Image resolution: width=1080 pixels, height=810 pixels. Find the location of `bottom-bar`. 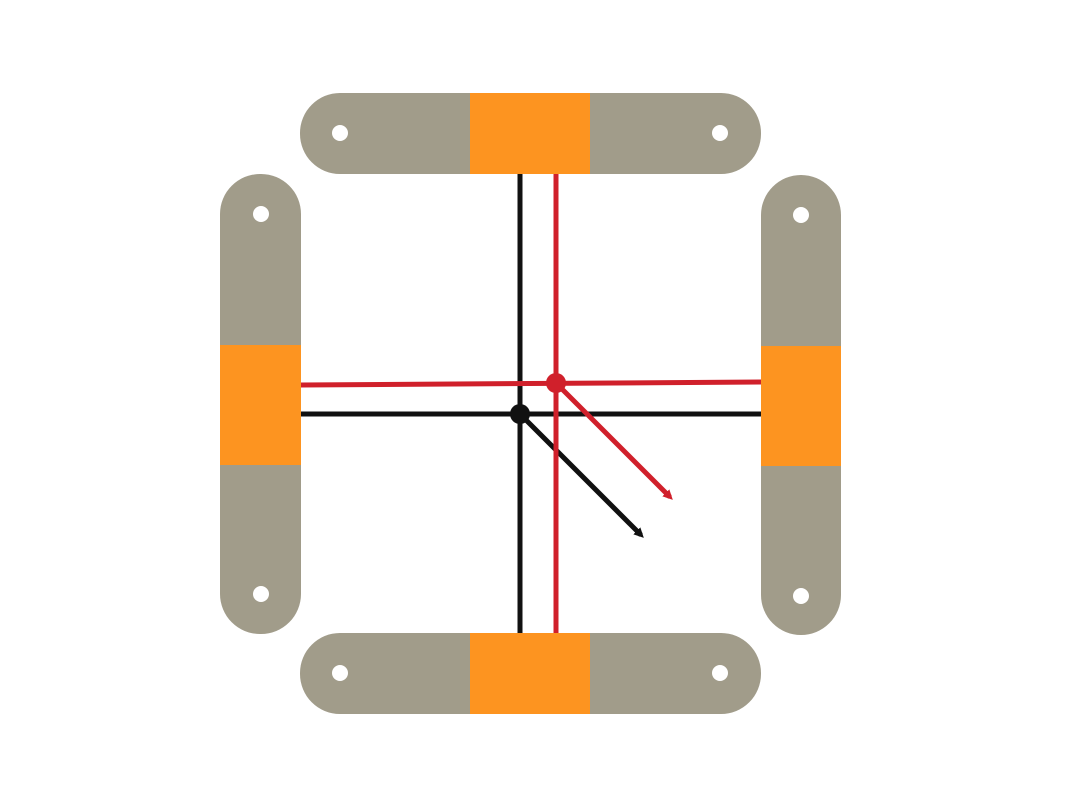

bottom-bar is located at coordinates (530, 673).